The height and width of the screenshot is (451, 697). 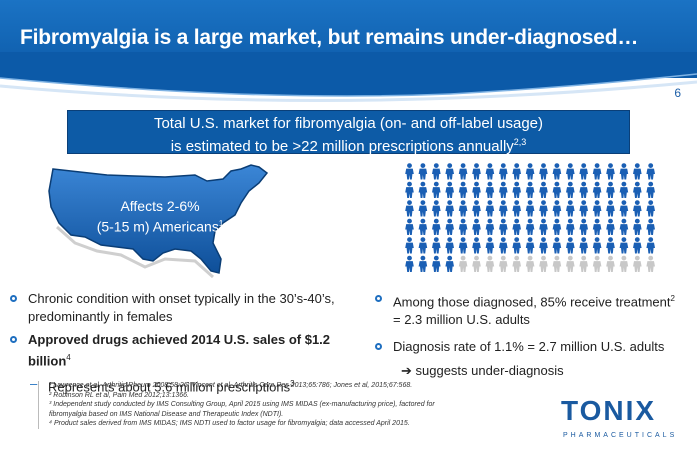 I want to click on logo-name: TONIX, so click(x=609, y=410).